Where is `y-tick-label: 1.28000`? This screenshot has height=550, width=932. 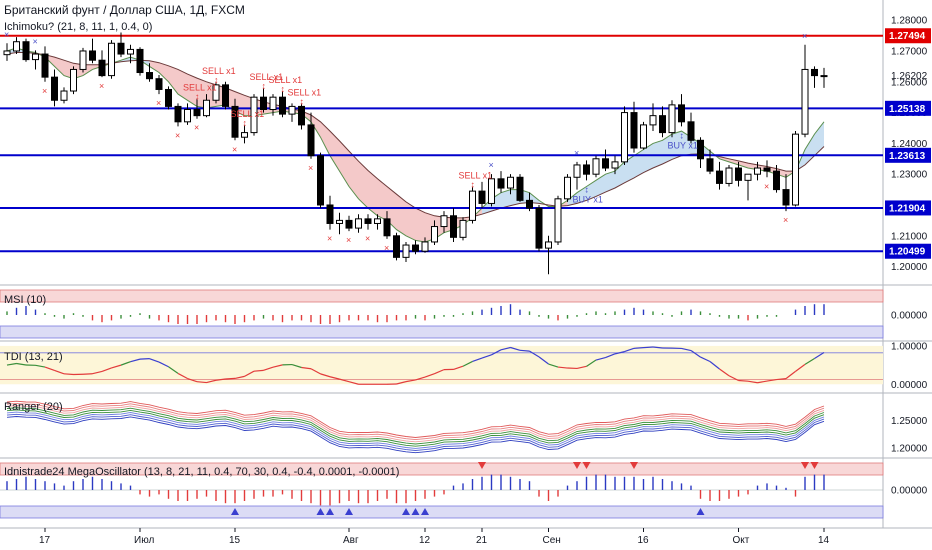 y-tick-label: 1.28000 is located at coordinates (909, 21).